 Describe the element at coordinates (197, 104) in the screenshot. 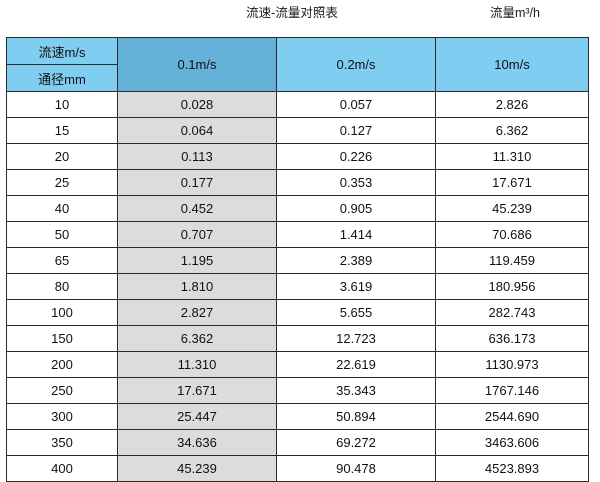

I see `cell-v1: 0.028` at that location.